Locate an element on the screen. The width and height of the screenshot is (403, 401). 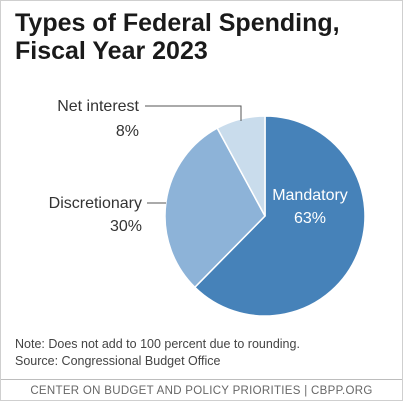
footer-divider is located at coordinates (201, 379).